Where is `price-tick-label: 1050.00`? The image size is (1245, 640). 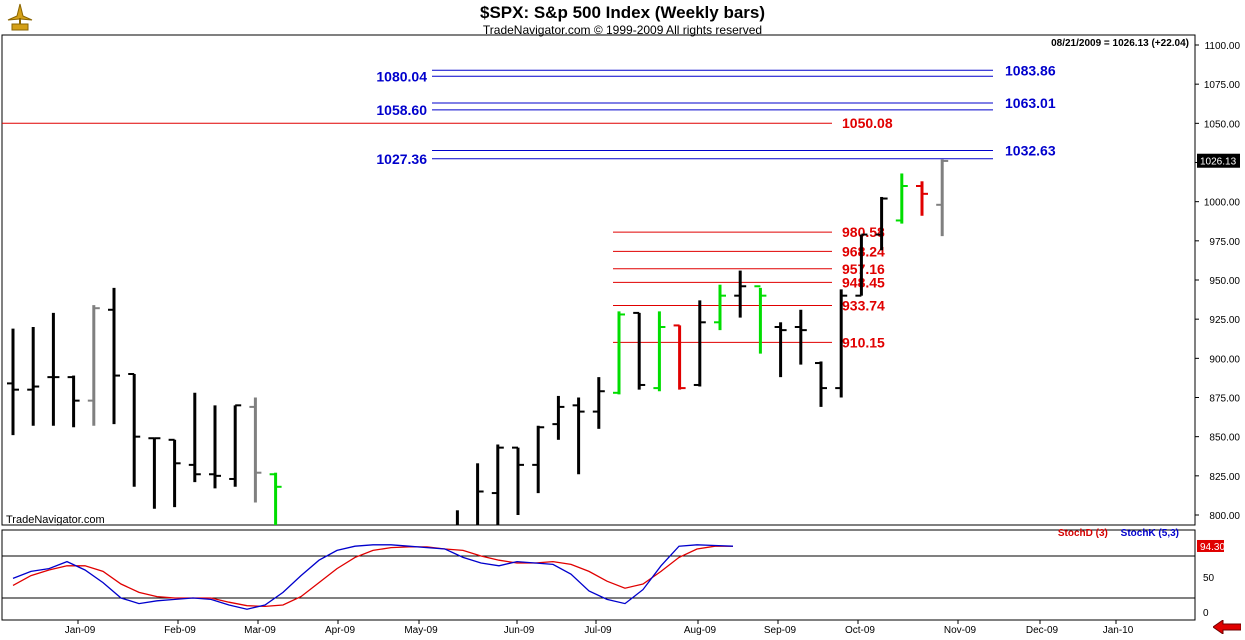
price-tick-label: 1050.00 is located at coordinates (1222, 124).